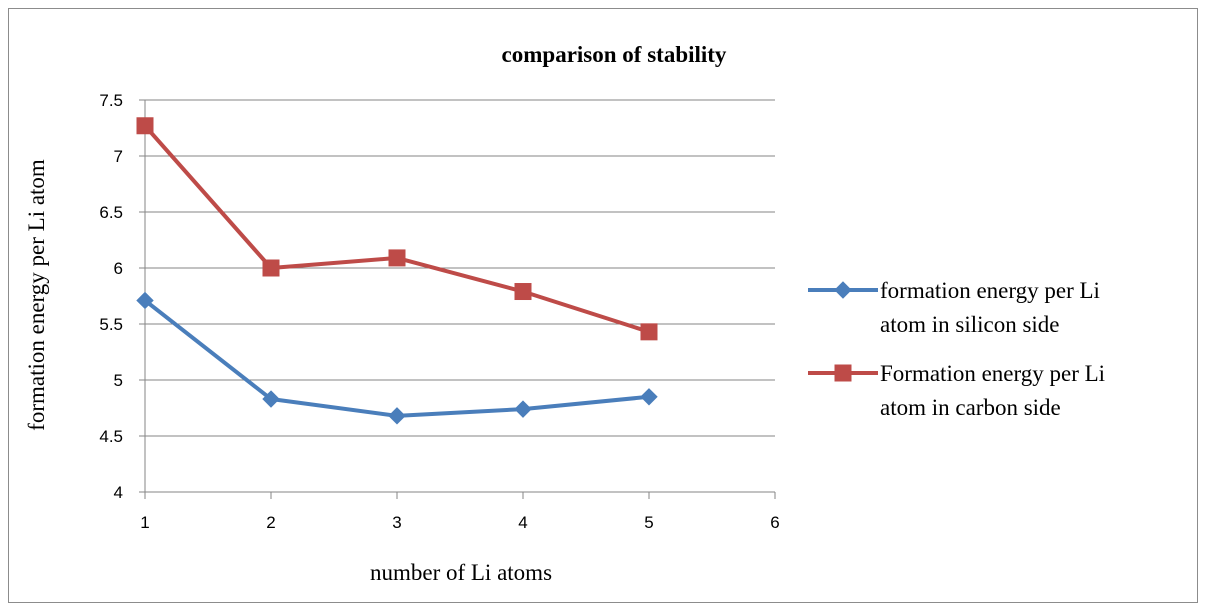 Image resolution: width=1209 pixels, height=613 pixels. Describe the element at coordinates (648, 522) in the screenshot. I see `x-tick-label: 5` at that location.